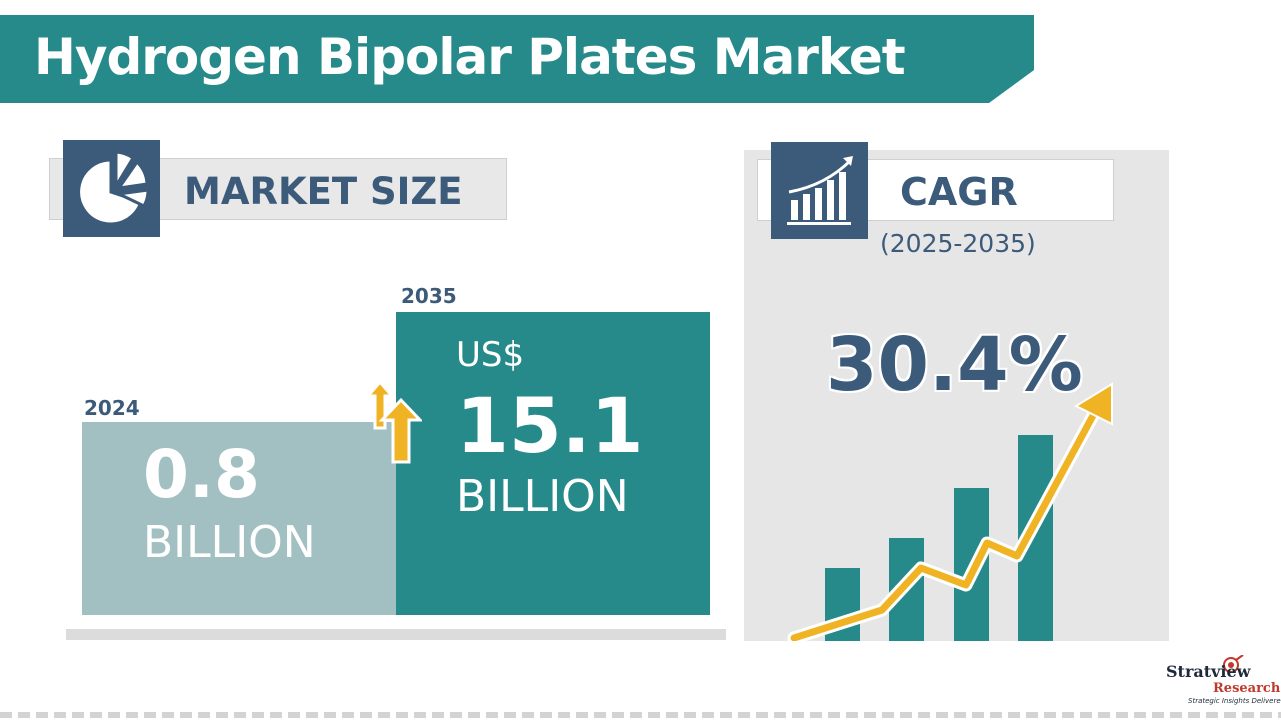  I want to click on currency-2035: US$, so click(490, 355).